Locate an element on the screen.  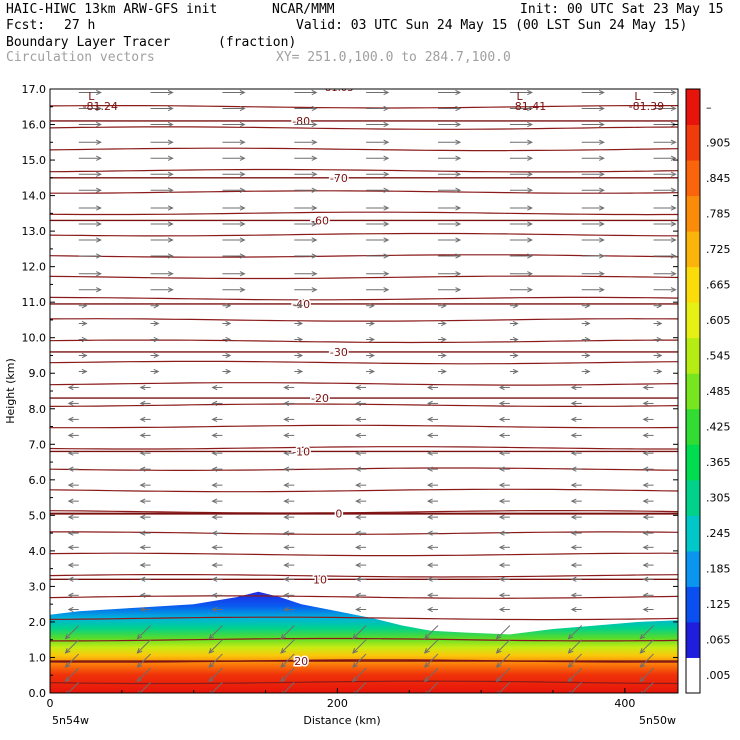
minimum-value: -81.41 is located at coordinates (528, 106).